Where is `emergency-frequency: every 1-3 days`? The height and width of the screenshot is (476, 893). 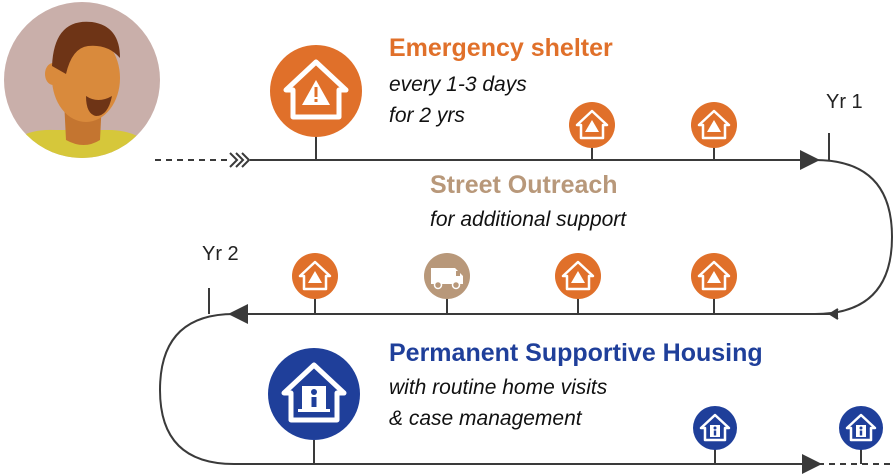
emergency-frequency: every 1-3 days is located at coordinates (458, 84).